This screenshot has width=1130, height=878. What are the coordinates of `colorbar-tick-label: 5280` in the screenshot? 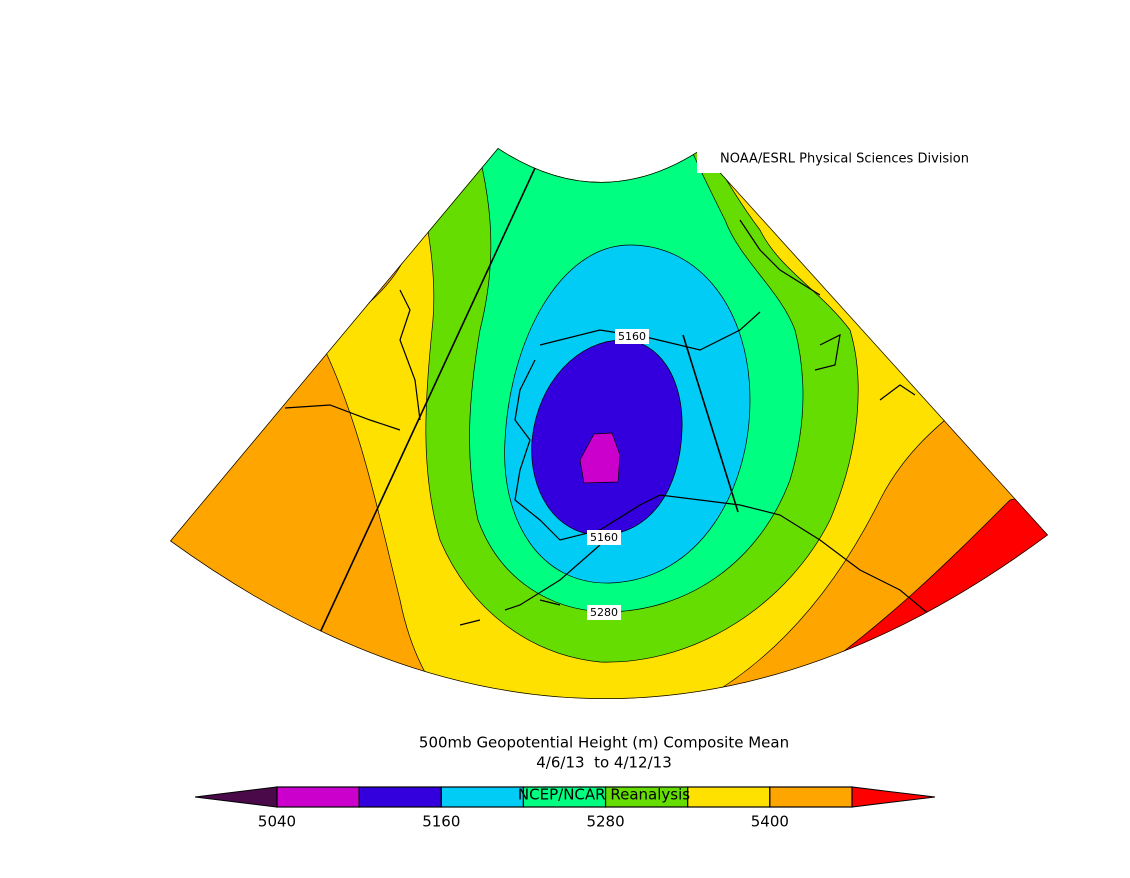 It's located at (605, 822).